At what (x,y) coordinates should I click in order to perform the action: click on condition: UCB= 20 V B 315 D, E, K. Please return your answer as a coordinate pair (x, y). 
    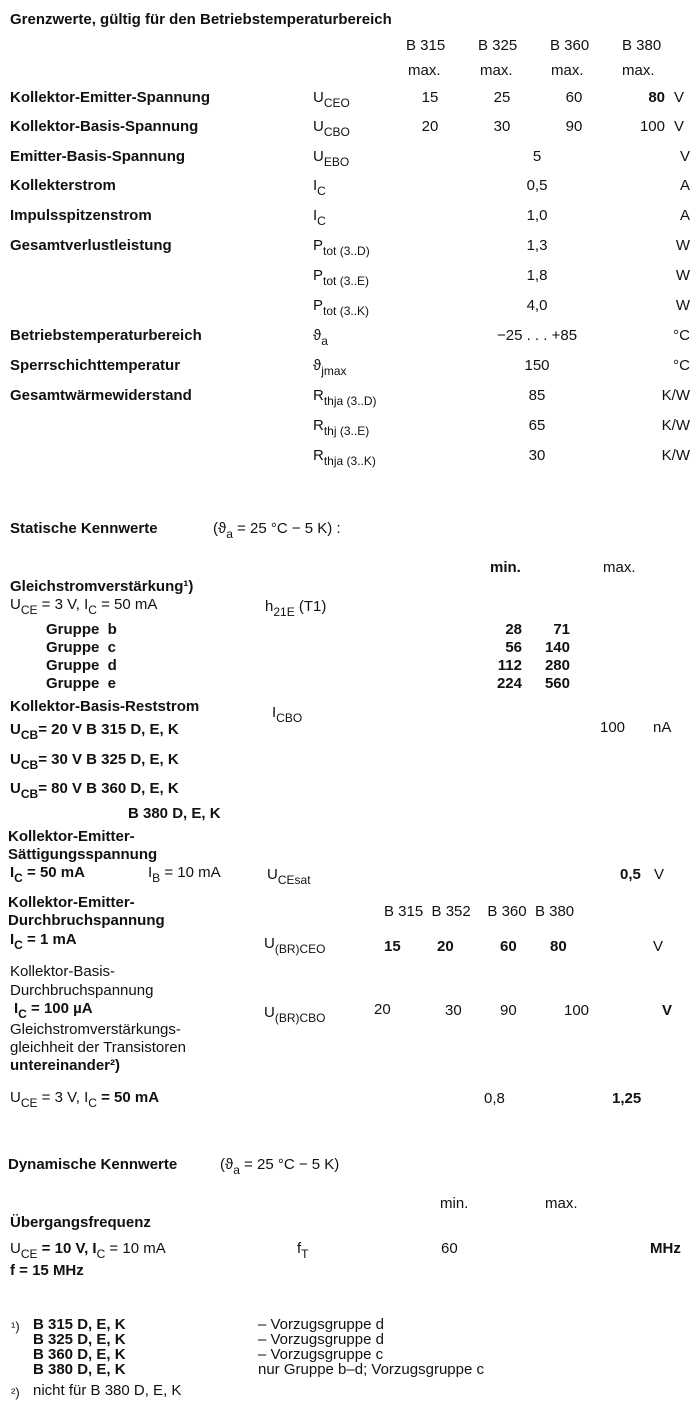
    Looking at the image, I should click on (94, 731).